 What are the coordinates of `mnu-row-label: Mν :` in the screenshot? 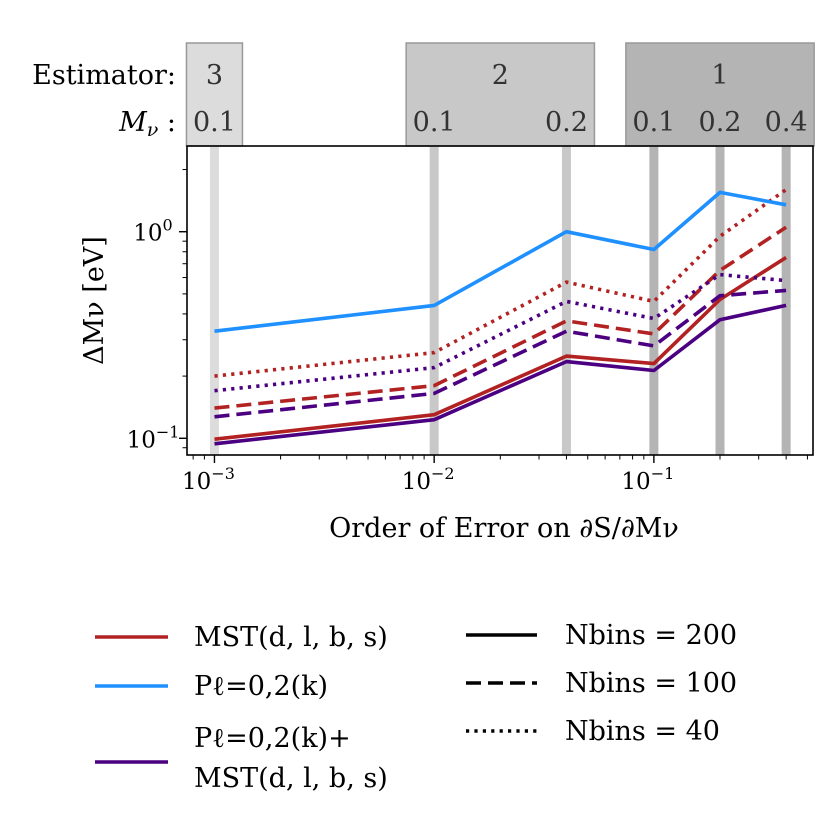 It's located at (147, 124).